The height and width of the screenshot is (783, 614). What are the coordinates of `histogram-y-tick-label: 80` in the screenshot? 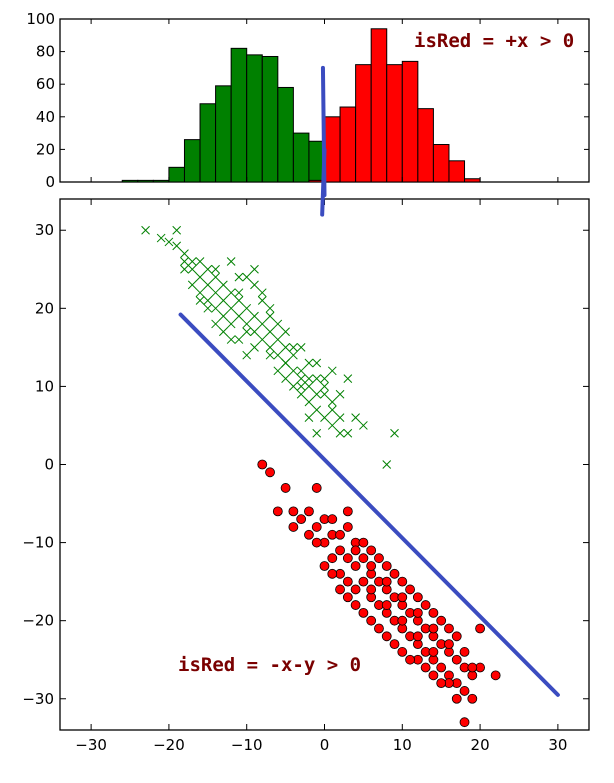 It's located at (45, 52).